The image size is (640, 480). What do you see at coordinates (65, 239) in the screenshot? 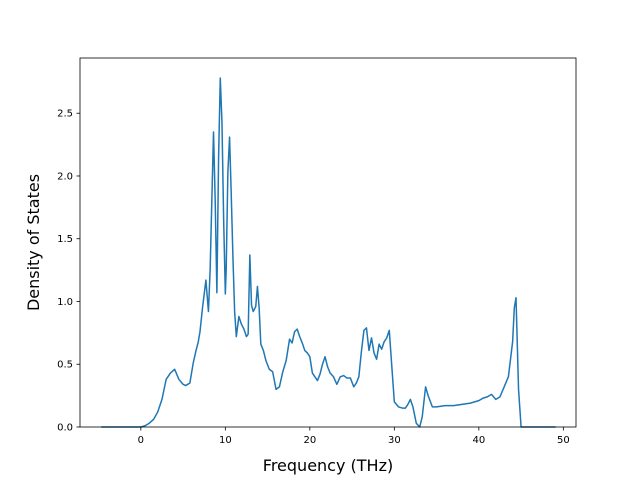
I see `y-tick-label: 1.5` at bounding box center [65, 239].